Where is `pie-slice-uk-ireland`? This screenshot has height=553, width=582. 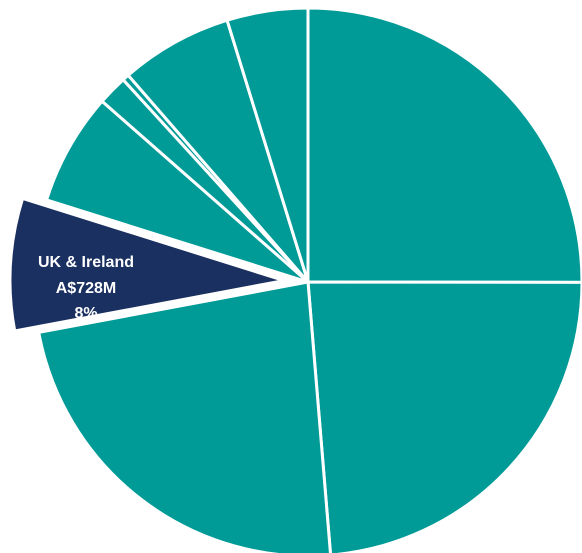
pie-slice-uk-ireland is located at coordinates (147, 264).